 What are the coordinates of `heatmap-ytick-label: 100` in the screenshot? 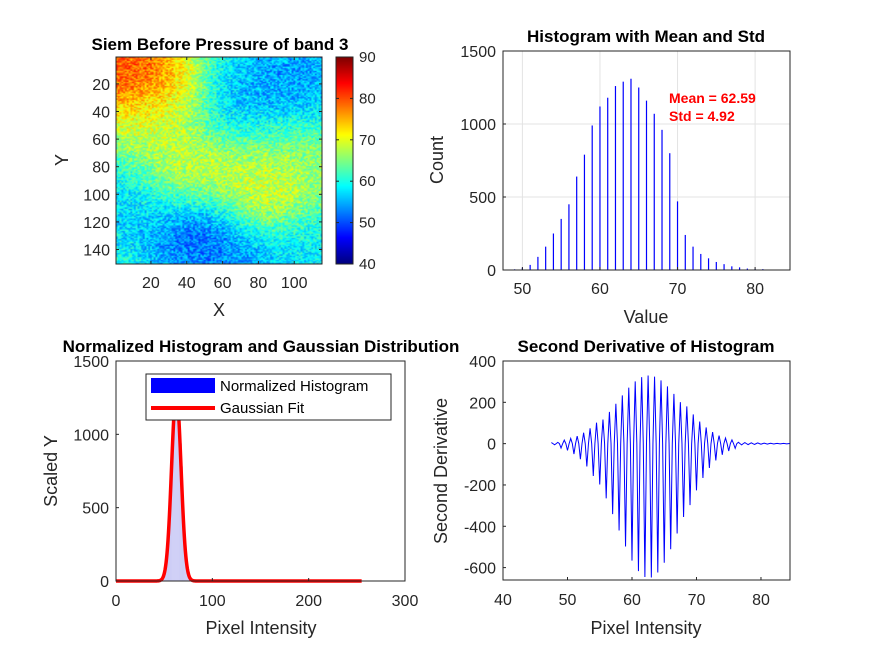 It's located at (96, 195).